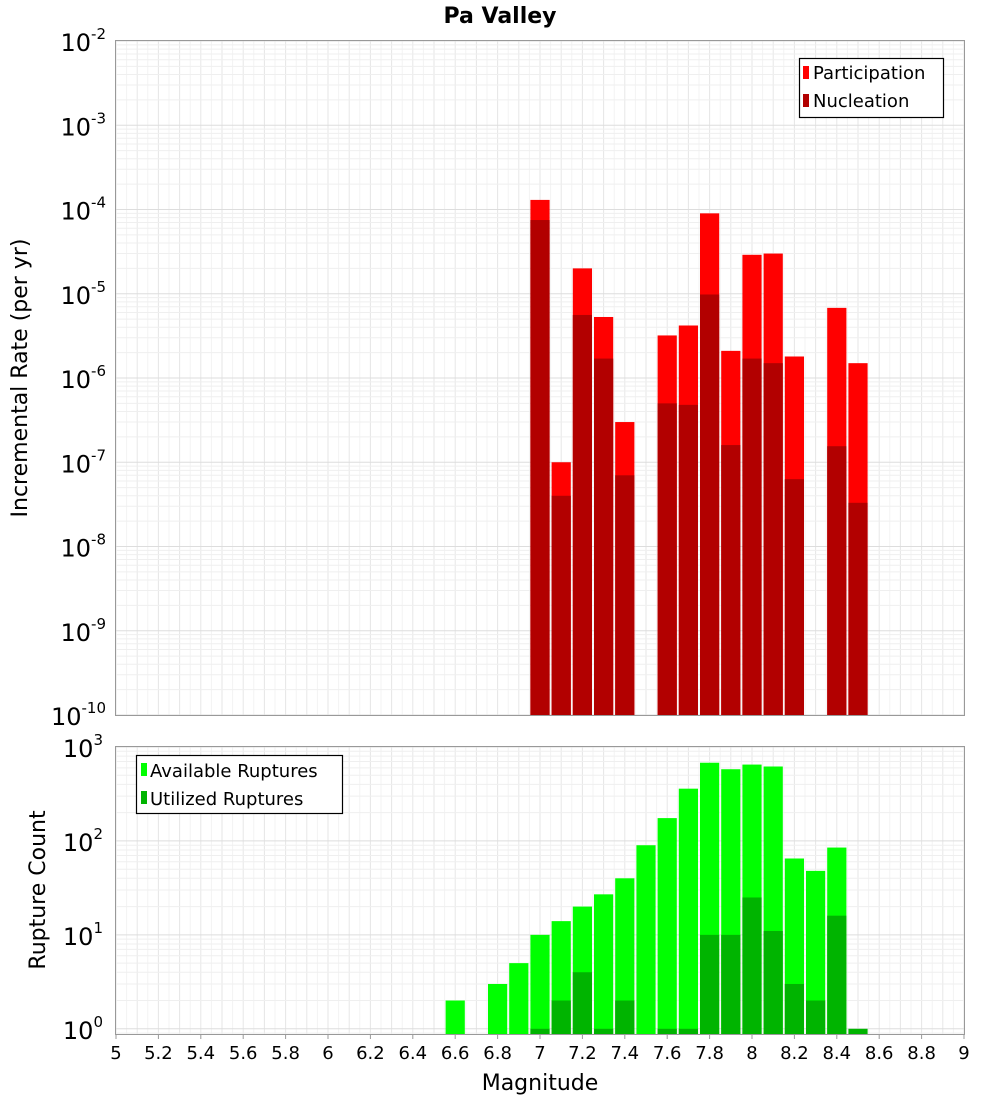 This screenshot has width=1000, height=1100. What do you see at coordinates (83, 631) in the screenshot?
I see `y-tick-label: 10⁻⁹` at bounding box center [83, 631].